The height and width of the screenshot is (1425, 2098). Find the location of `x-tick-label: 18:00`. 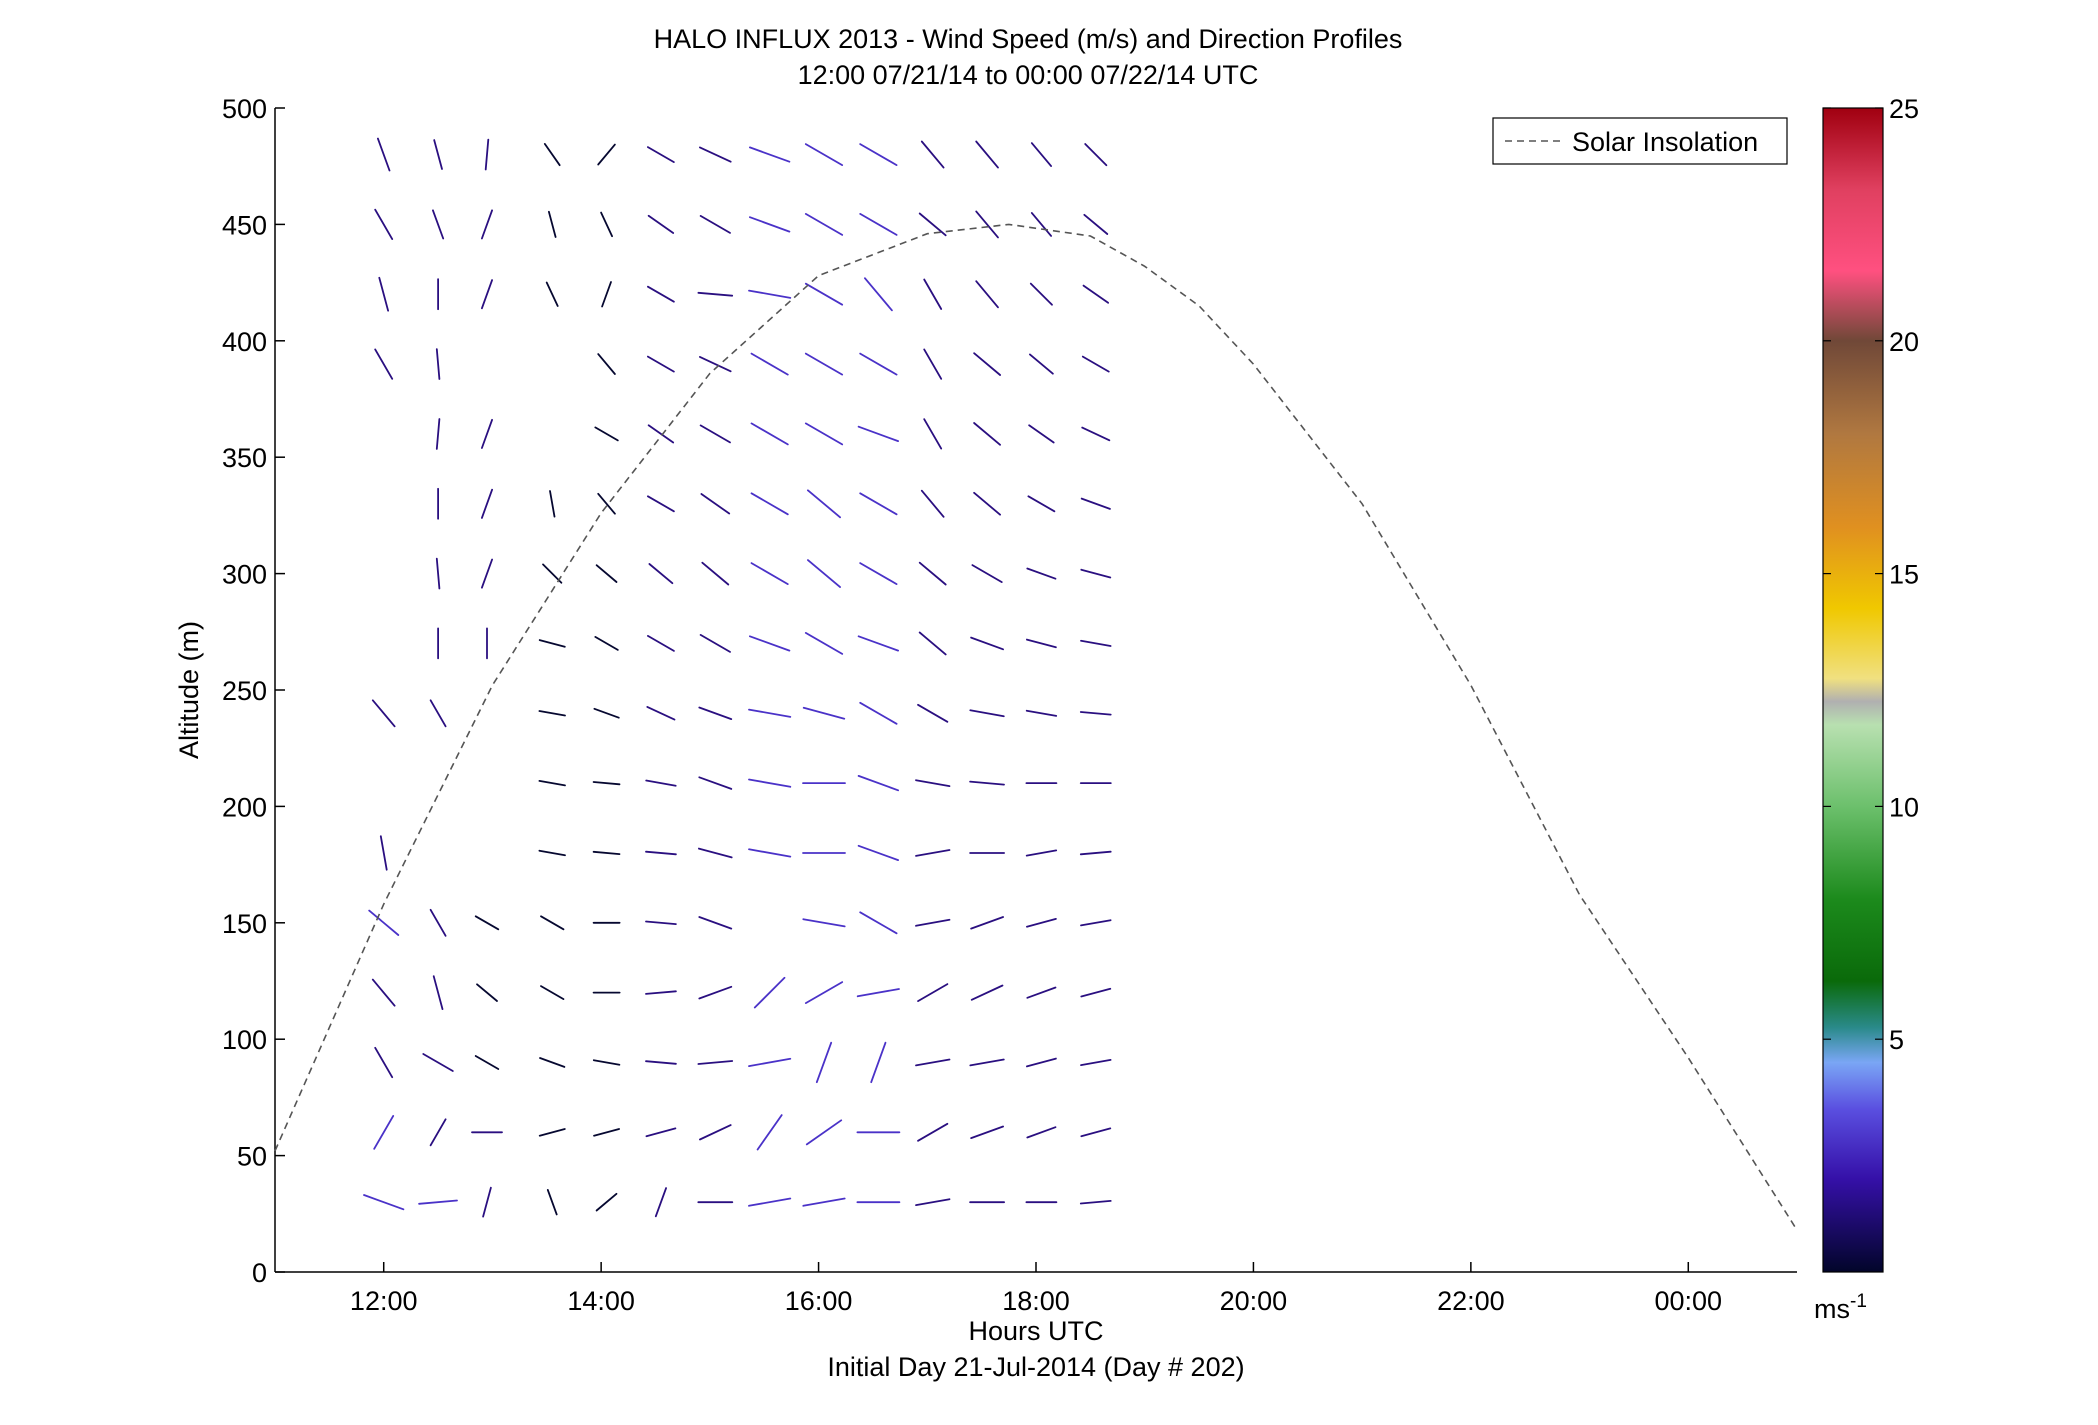

x-tick-label: 18:00 is located at coordinates (1036, 1301).